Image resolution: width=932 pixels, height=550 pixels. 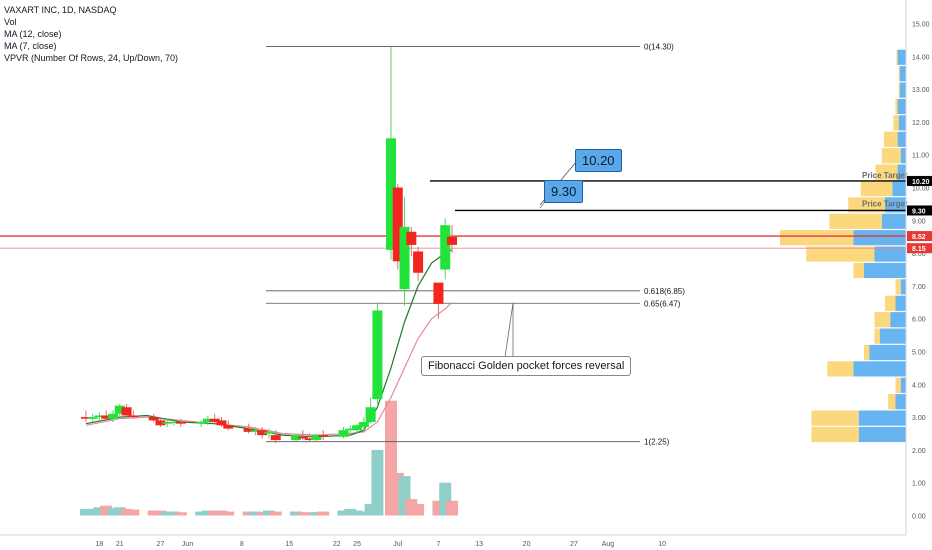 I want to click on x-tick-10: 13, so click(x=479, y=544).